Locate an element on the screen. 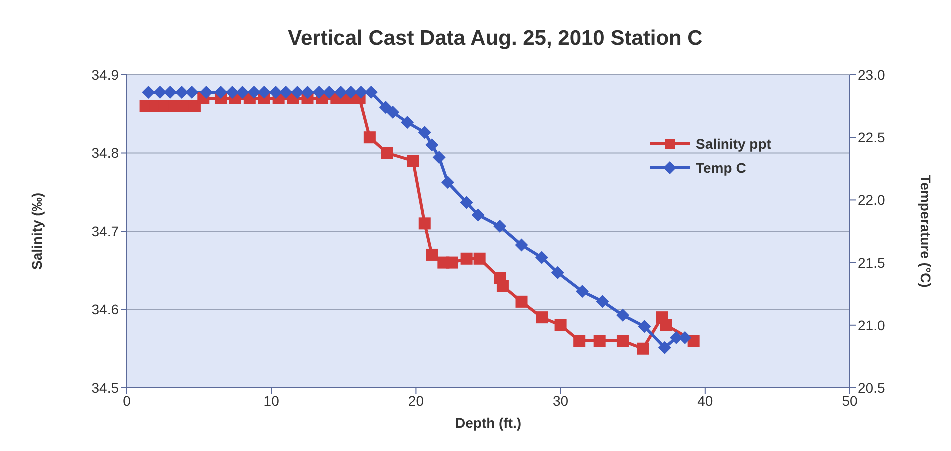  y2-tick-label: 22.0 is located at coordinates (872, 200).